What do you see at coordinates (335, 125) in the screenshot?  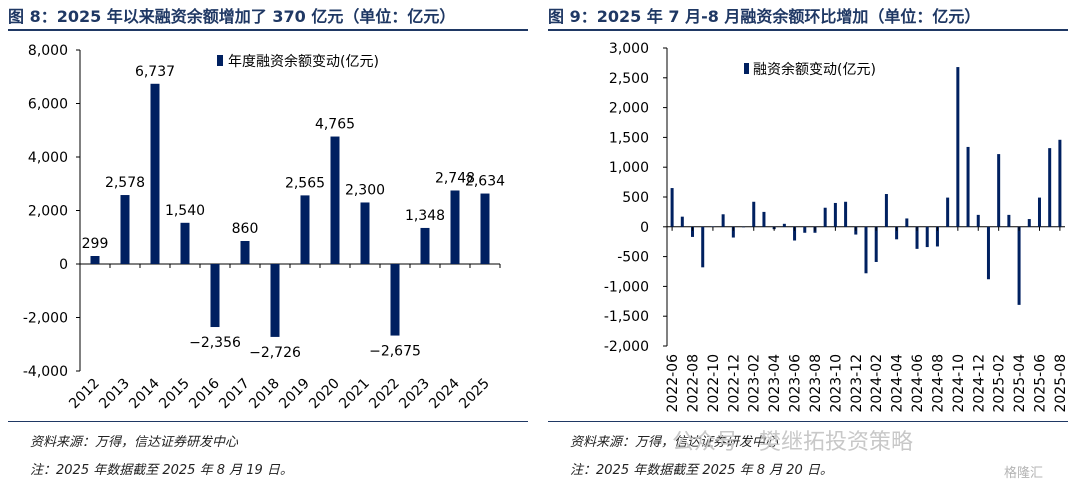 I see `data-label-2020: 4,765` at bounding box center [335, 125].